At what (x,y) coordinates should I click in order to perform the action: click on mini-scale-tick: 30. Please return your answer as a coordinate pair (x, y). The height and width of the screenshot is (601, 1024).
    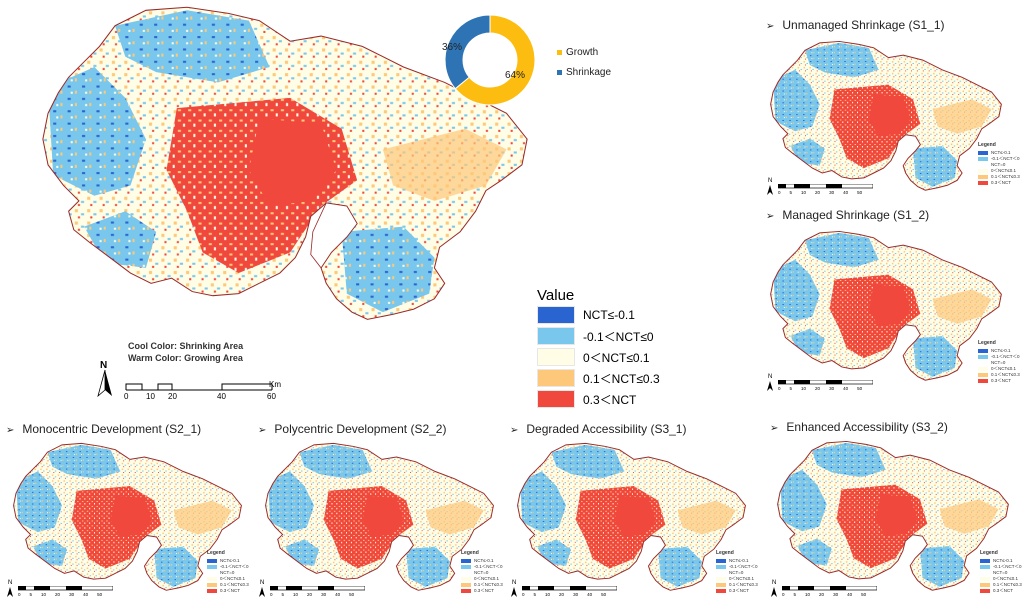
    Looking at the image, I should click on (832, 192).